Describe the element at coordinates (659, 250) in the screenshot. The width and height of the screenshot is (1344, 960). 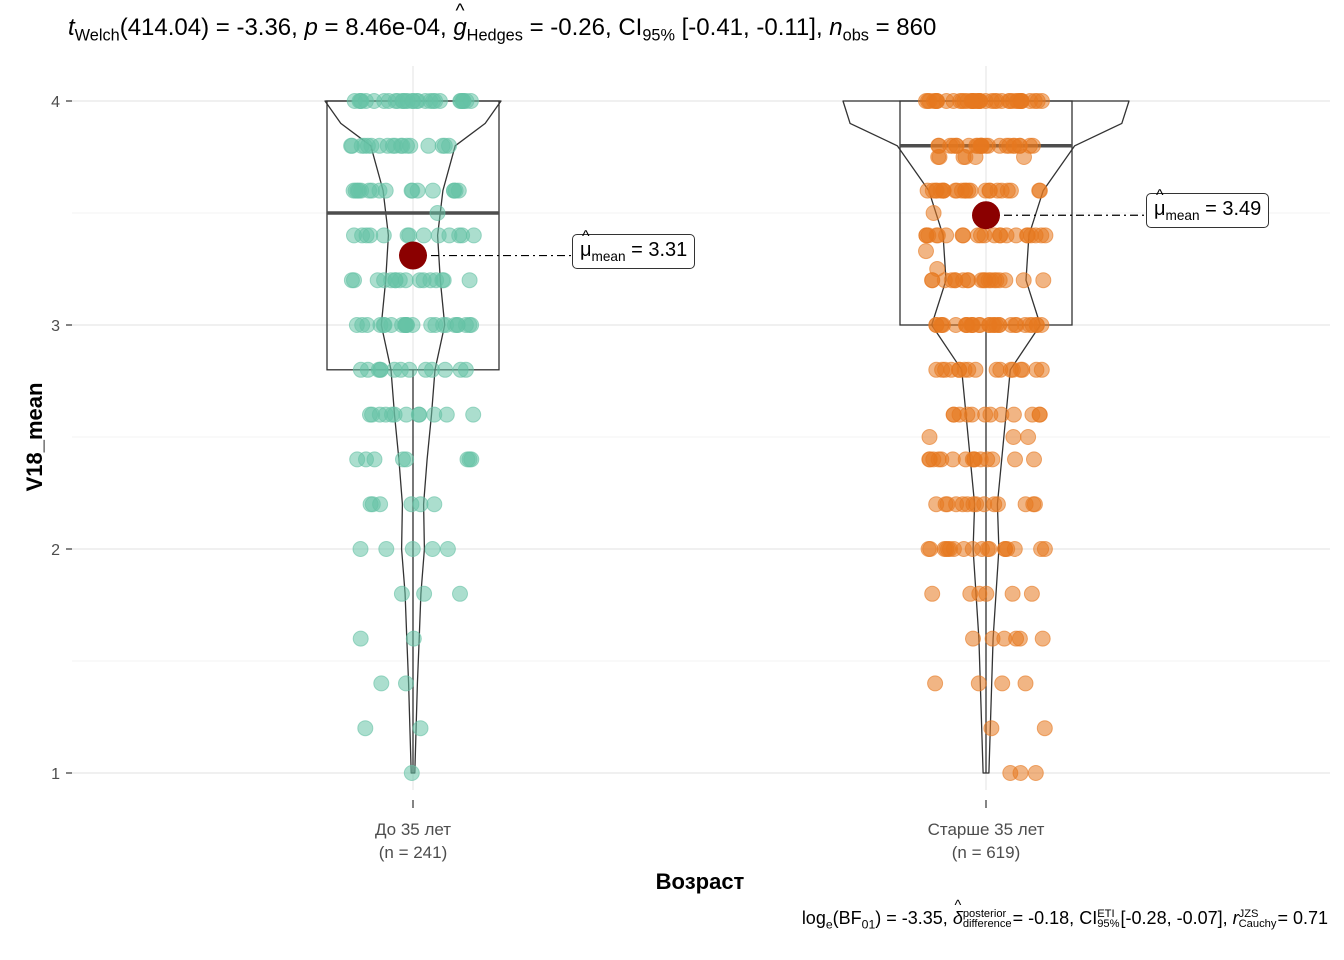
I see `mean-value-1: = 3.31` at that location.